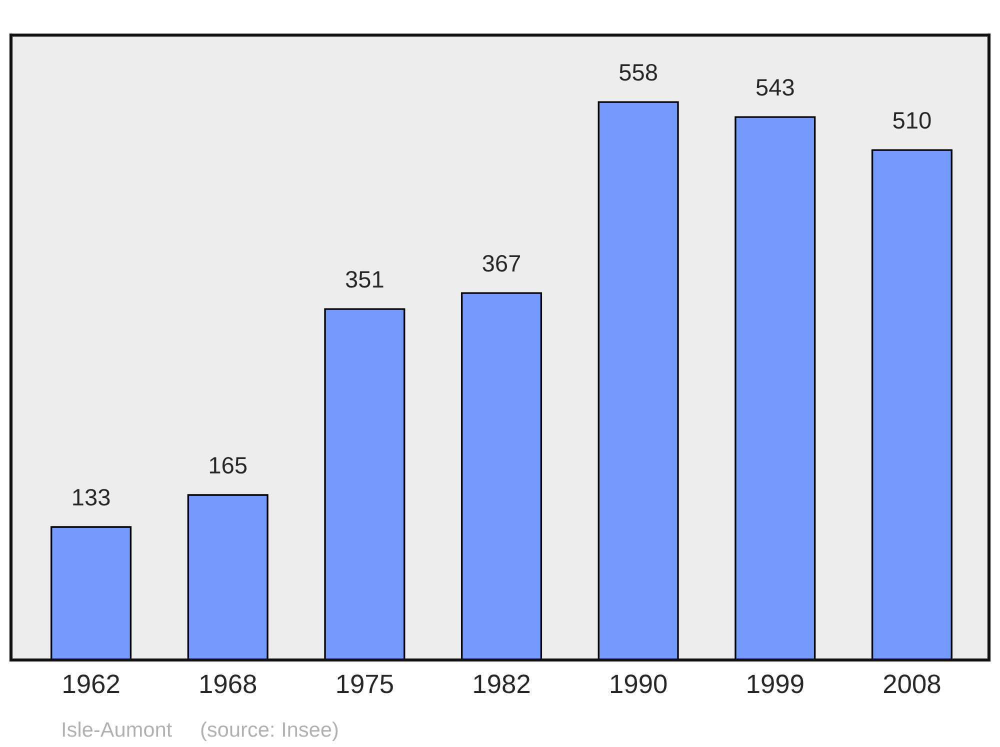 This screenshot has height=747, width=1000. I want to click on x-tick-label: 1982, so click(502, 684).